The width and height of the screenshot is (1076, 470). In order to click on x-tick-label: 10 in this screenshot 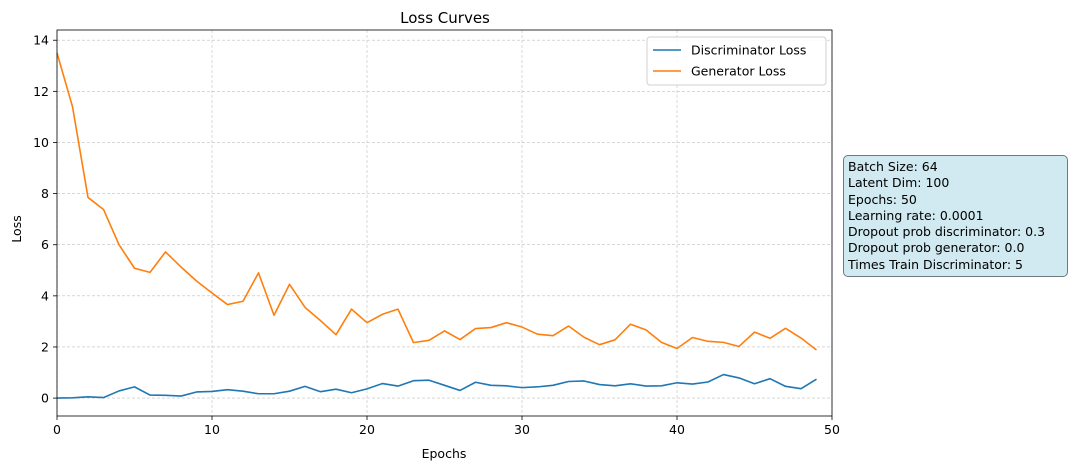, I will do `click(212, 429)`.